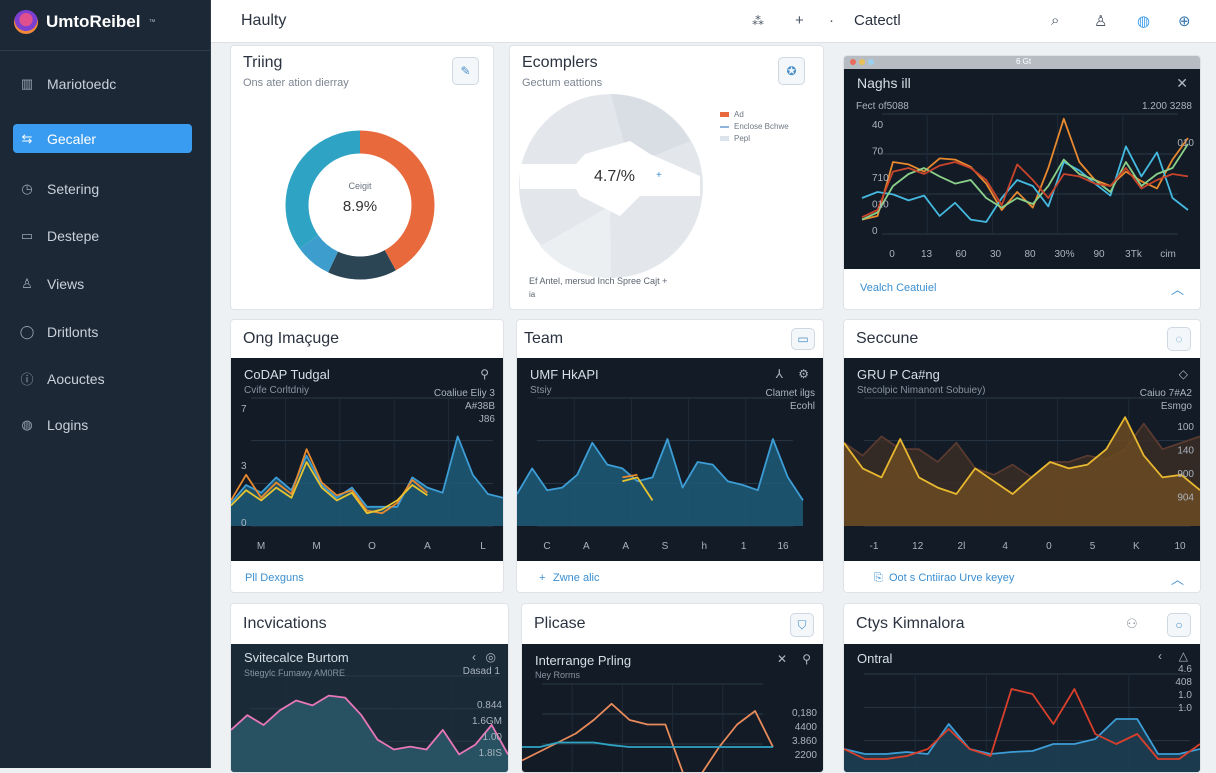 The image size is (1216, 773). I want to click on footer-link: Oot s Cntiirao Urve keyey, so click(952, 578).